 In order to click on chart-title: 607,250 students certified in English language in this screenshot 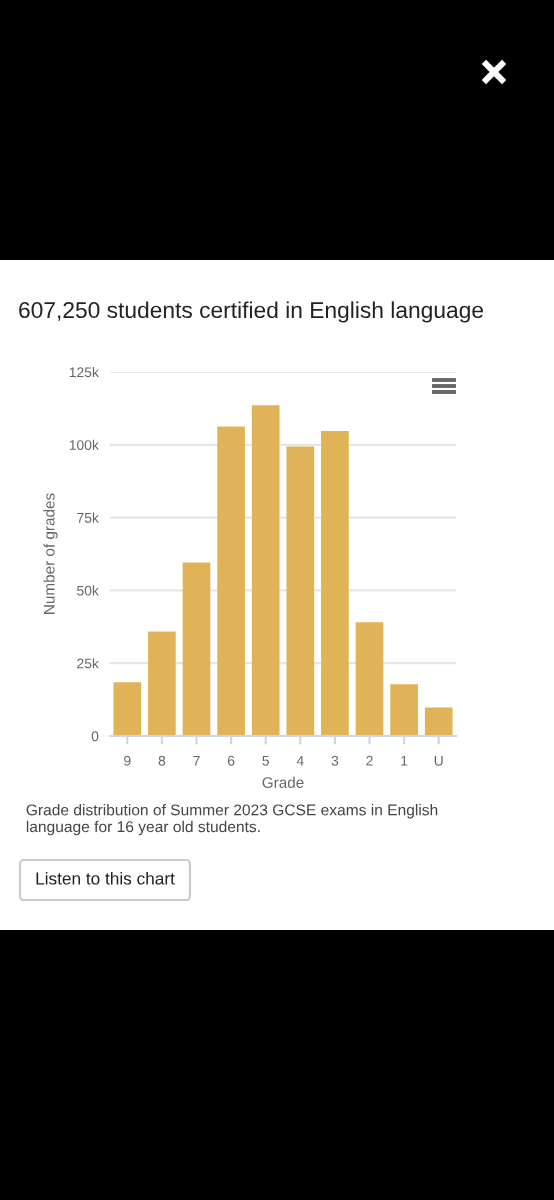, I will do `click(251, 312)`.